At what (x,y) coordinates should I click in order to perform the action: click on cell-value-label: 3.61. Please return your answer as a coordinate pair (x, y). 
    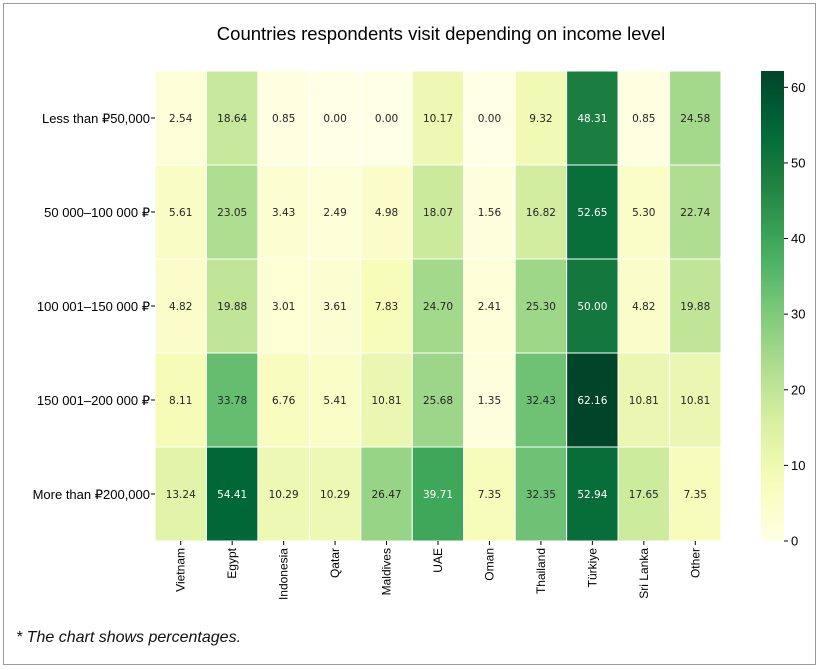
    Looking at the image, I should click on (334, 307).